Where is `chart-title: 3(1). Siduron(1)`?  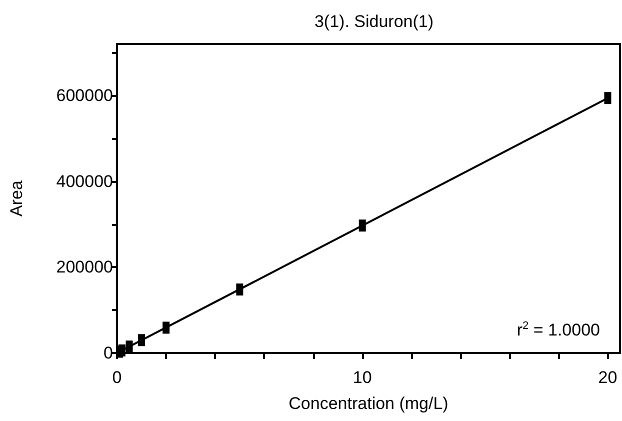 chart-title: 3(1). Siduron(1) is located at coordinates (374, 21).